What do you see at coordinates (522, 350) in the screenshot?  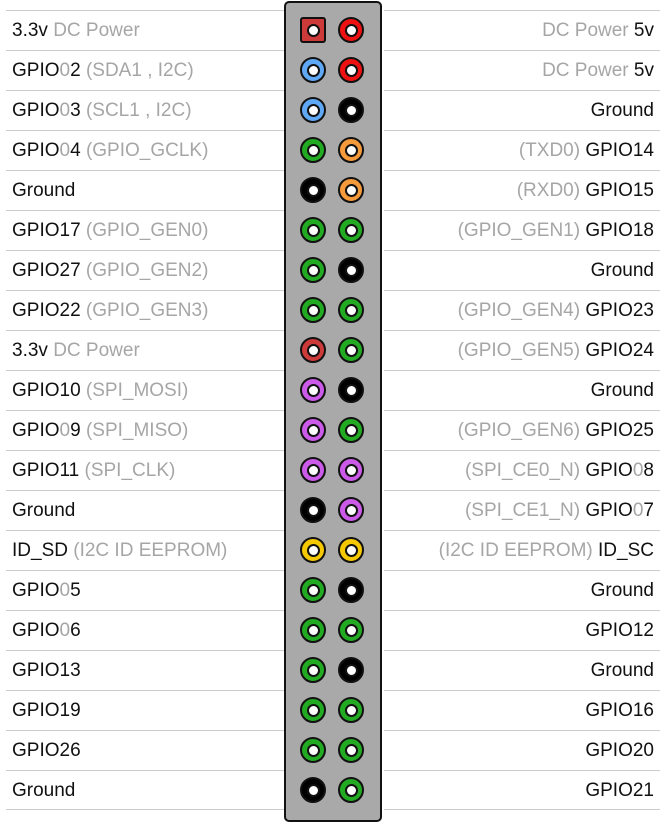 I see `right-pin-label: (GPIO_GEN5) GPIO24` at bounding box center [522, 350].